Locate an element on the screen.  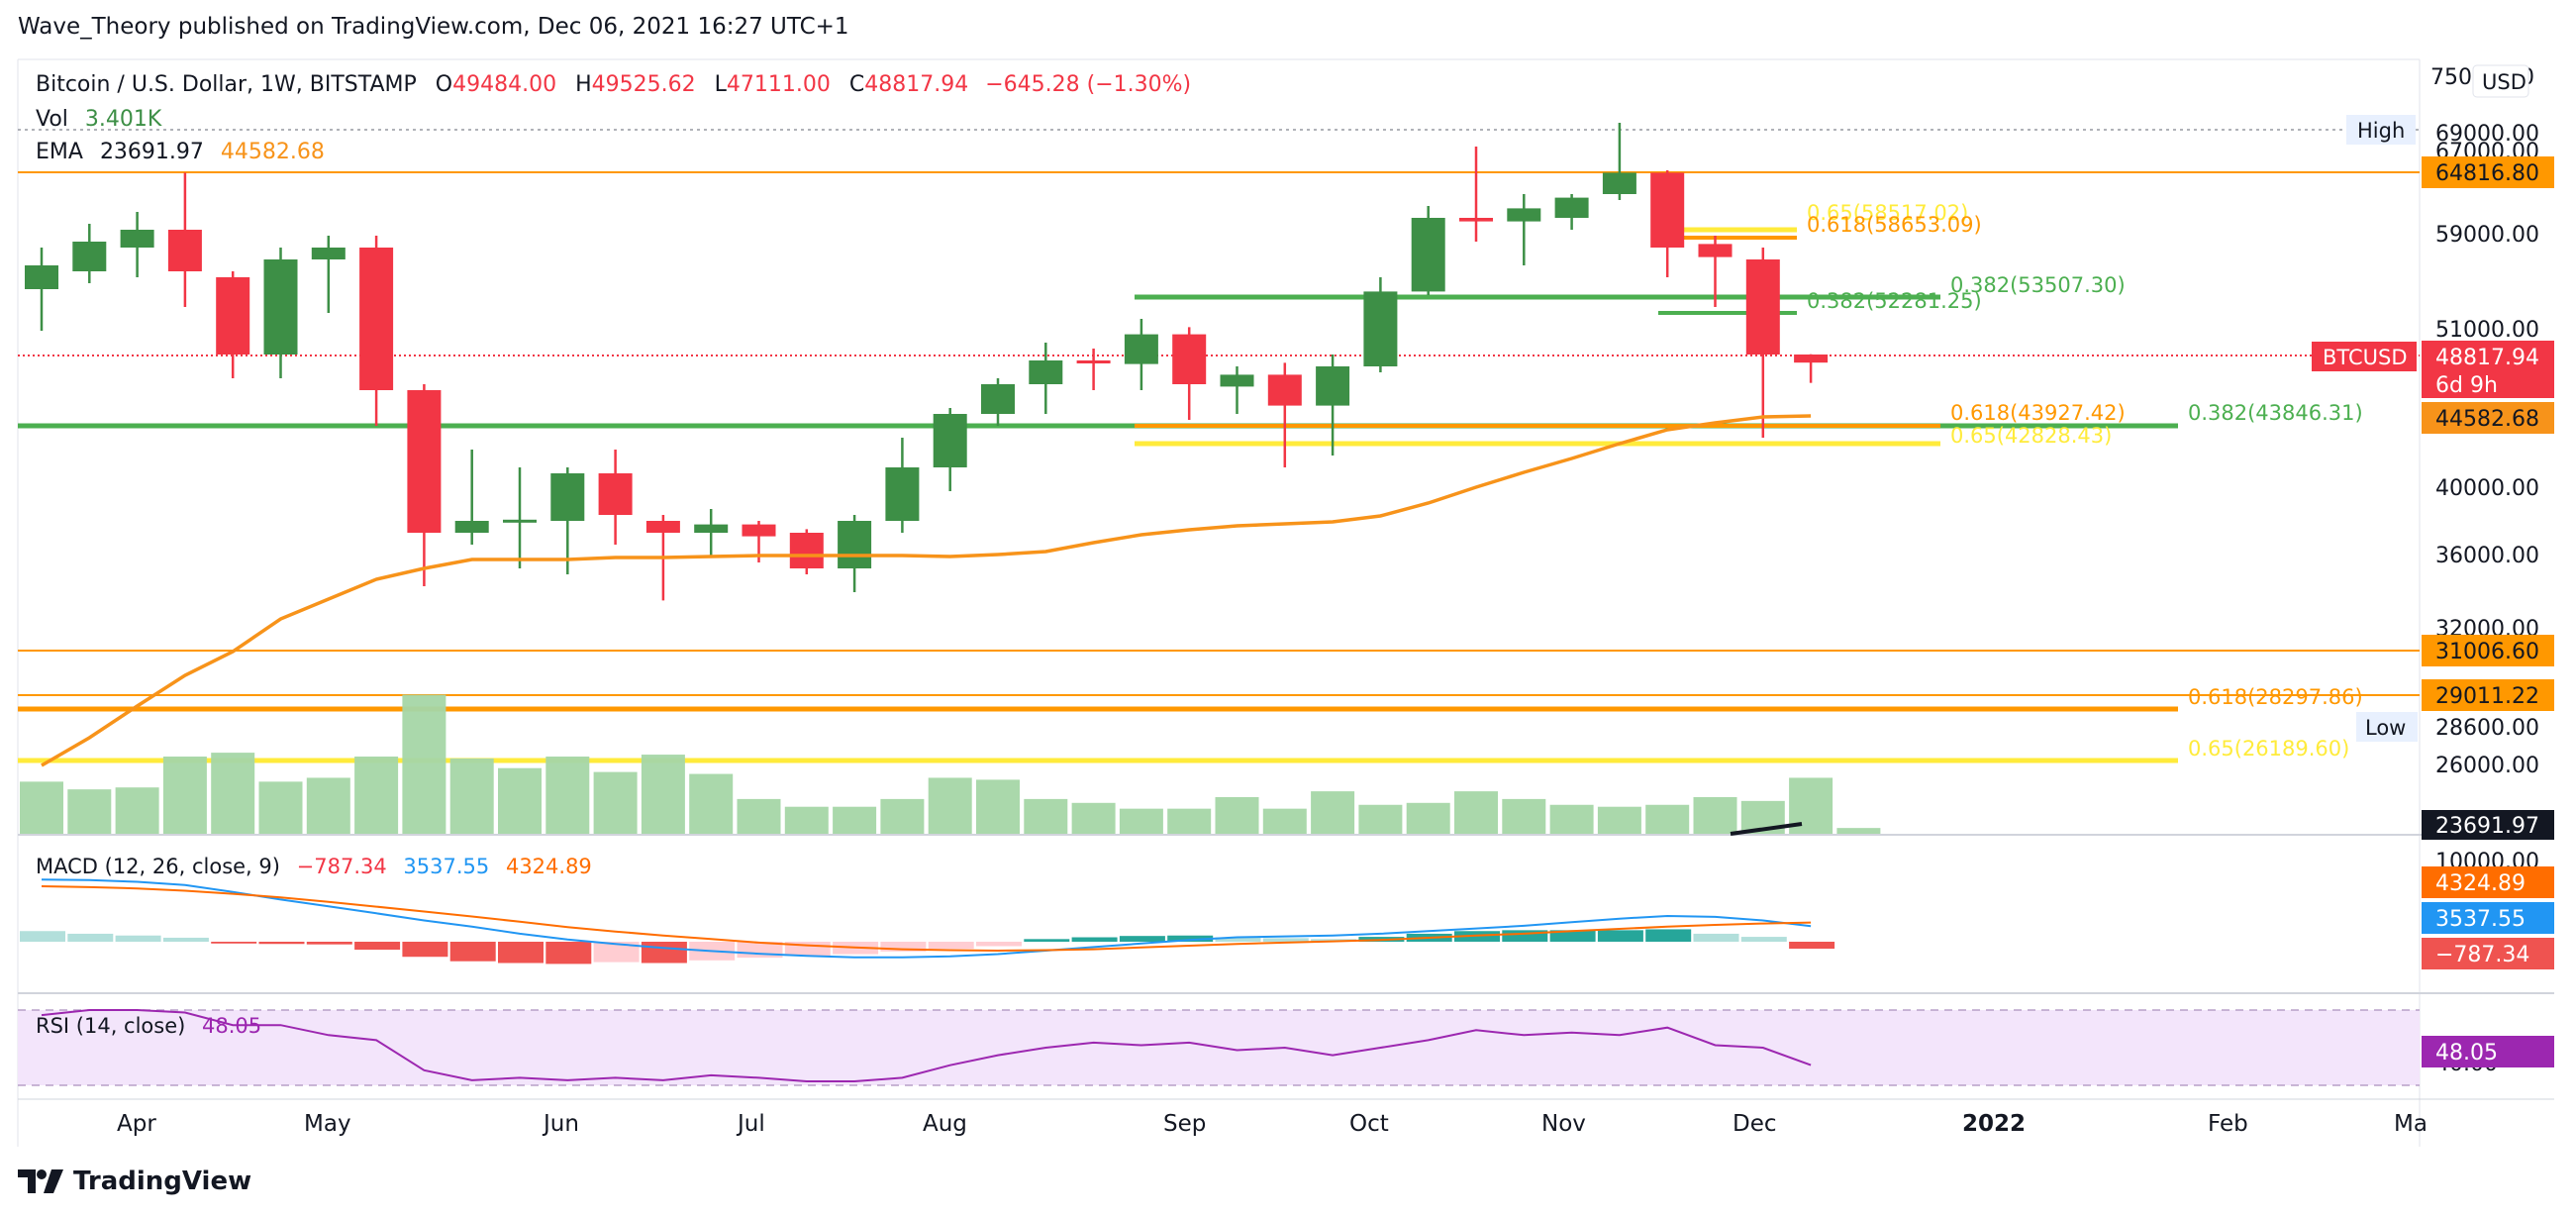
legend-high: 49525.62 is located at coordinates (644, 84).